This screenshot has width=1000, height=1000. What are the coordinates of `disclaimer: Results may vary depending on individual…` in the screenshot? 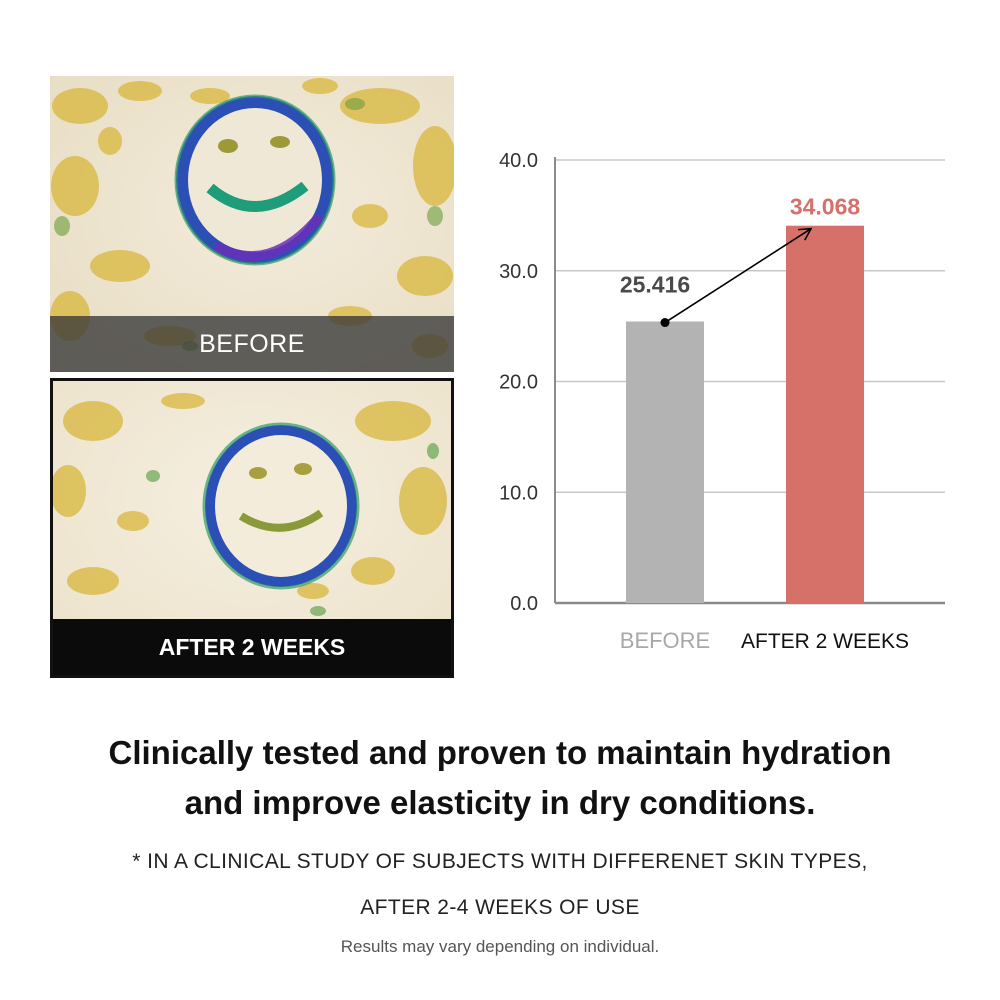 It's located at (500, 946).